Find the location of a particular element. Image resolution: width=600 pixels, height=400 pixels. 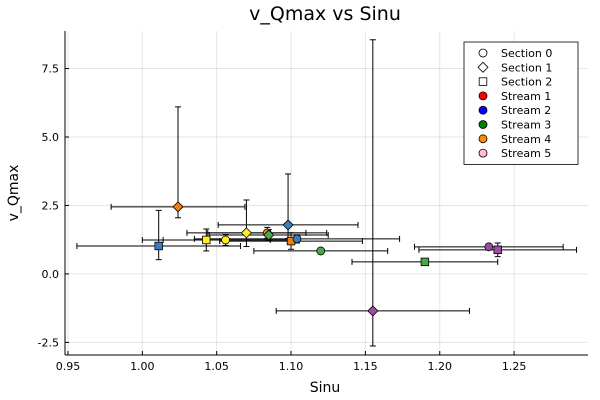

x-tick-label: 1.05 is located at coordinates (216, 366).